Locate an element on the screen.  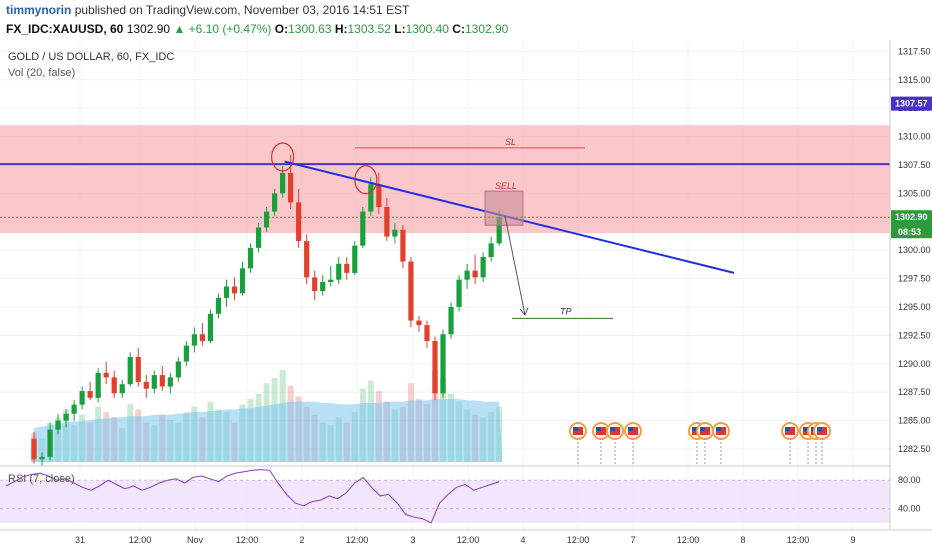
price-tick-label: 1300.00 is located at coordinates (914, 250).